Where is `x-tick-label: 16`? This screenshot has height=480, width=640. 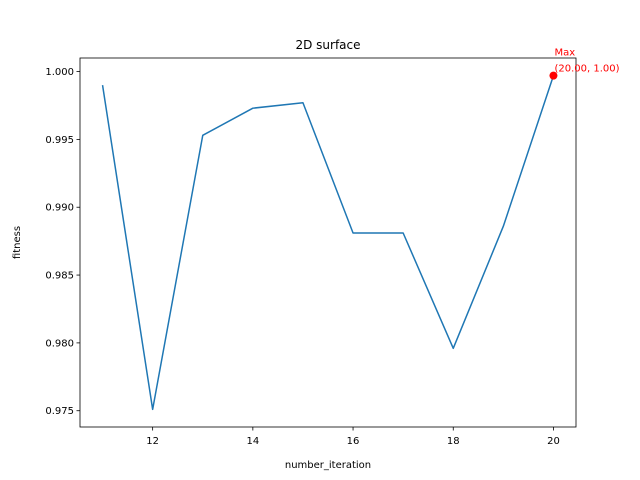
x-tick-label: 16 is located at coordinates (353, 441).